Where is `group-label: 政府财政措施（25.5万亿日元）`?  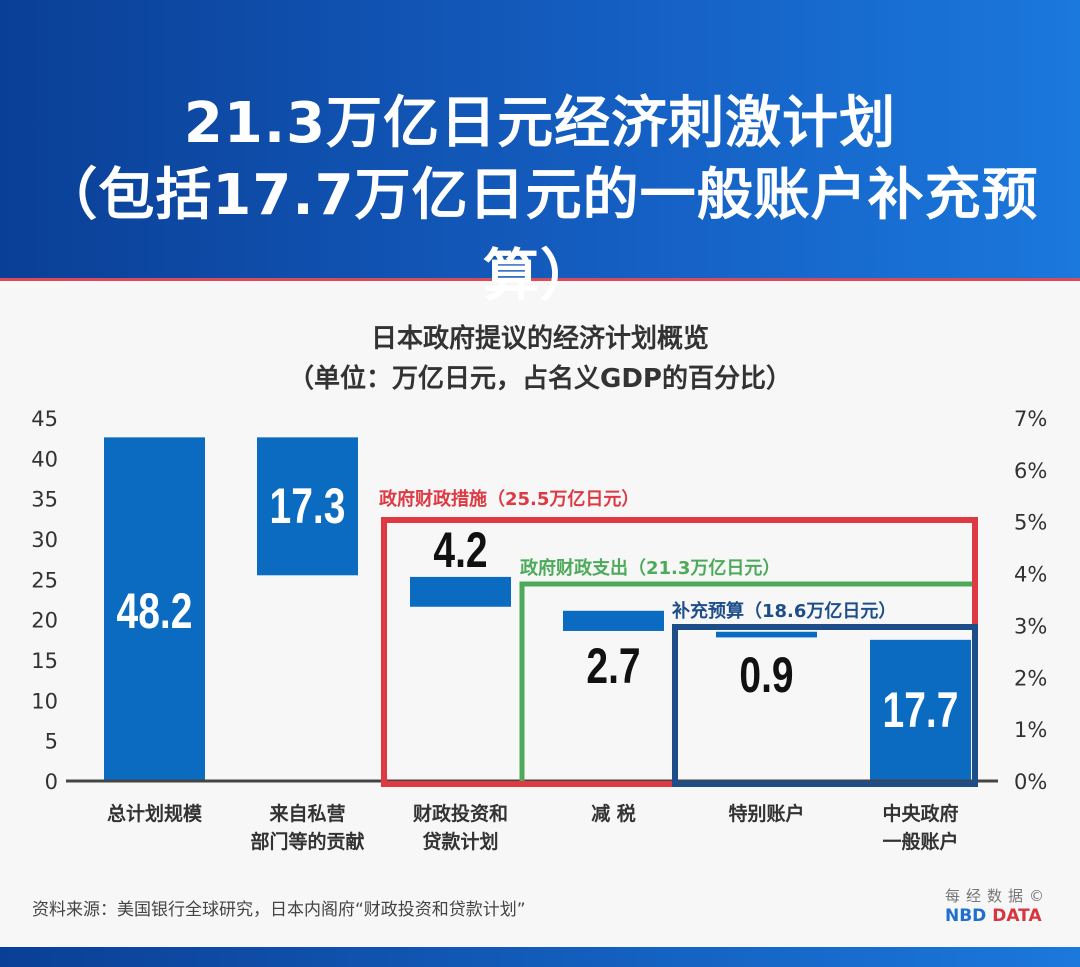
group-label: 政府财政措施（25.5万亿日元） is located at coordinates (509, 499).